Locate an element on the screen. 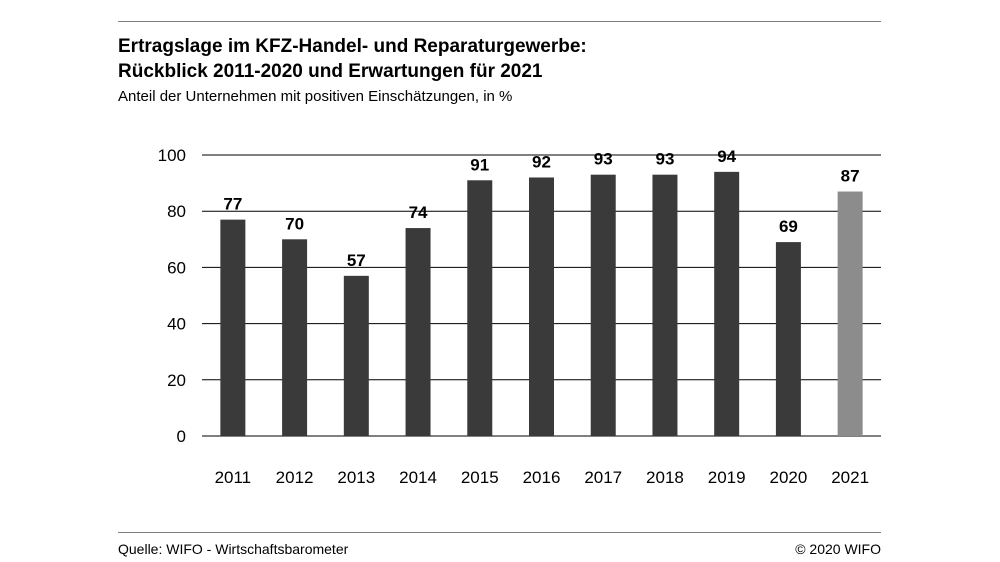  x-tick-label-2015: 2015 is located at coordinates (480, 477).